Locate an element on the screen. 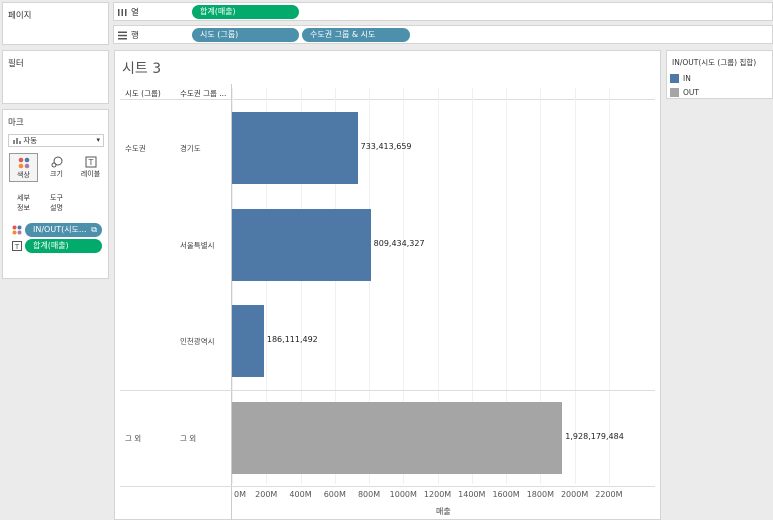 This screenshot has height=520, width=773. x-tick-label: 400M is located at coordinates (300, 494).